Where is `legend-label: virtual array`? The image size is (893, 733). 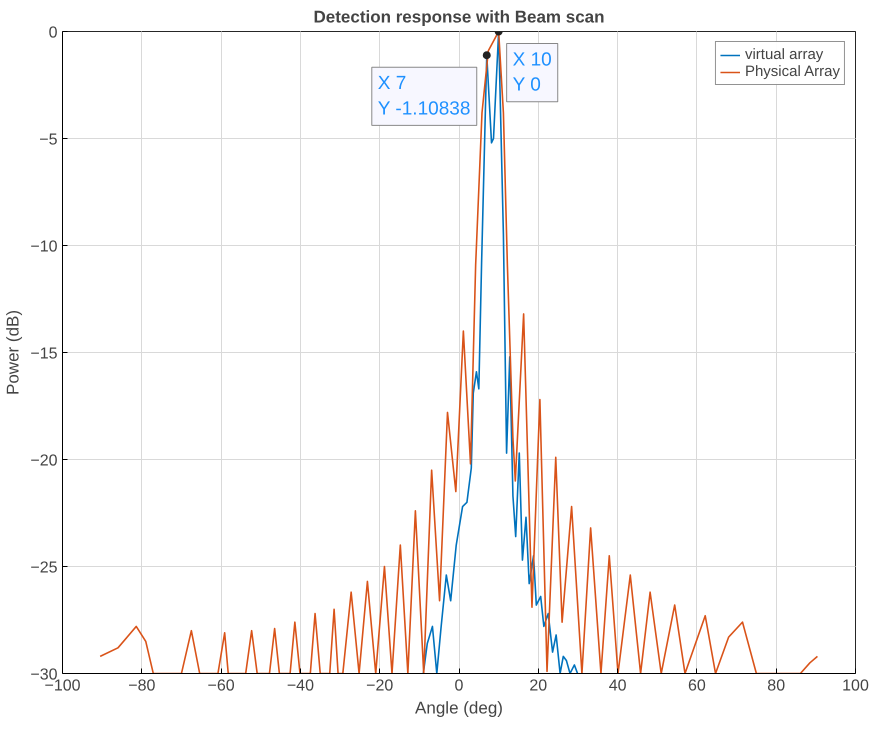
legend-label: virtual array is located at coordinates (784, 54).